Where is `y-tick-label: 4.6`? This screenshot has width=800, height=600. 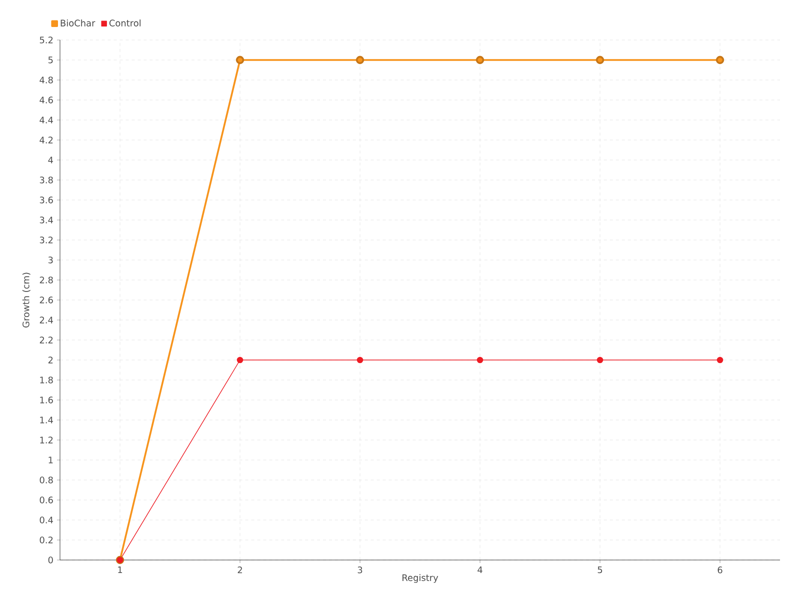 y-tick-label: 4.6 is located at coordinates (46, 100).